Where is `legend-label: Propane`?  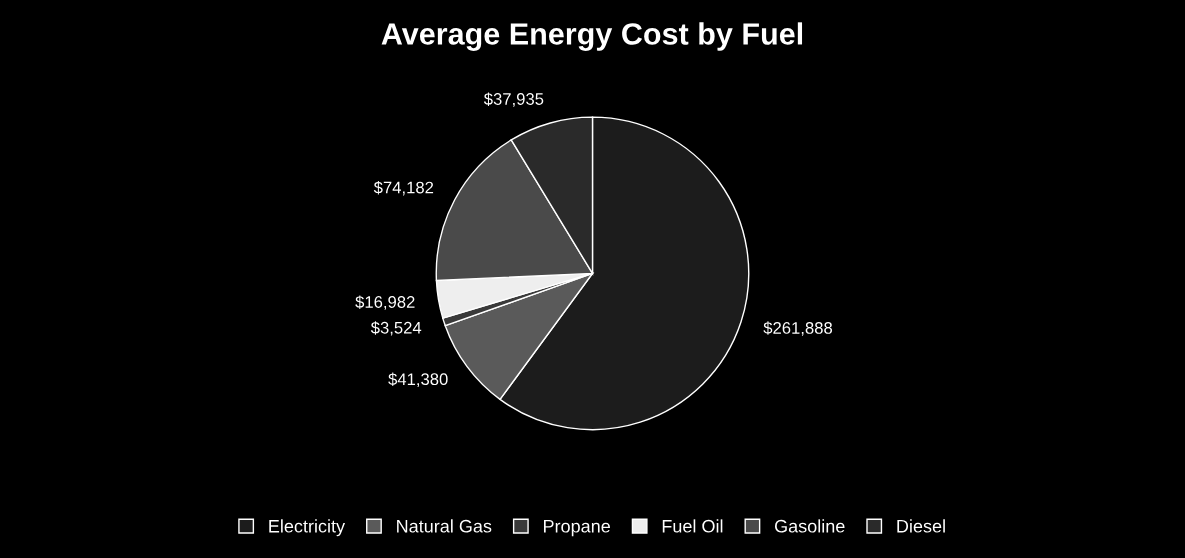
legend-label: Propane is located at coordinates (576, 528).